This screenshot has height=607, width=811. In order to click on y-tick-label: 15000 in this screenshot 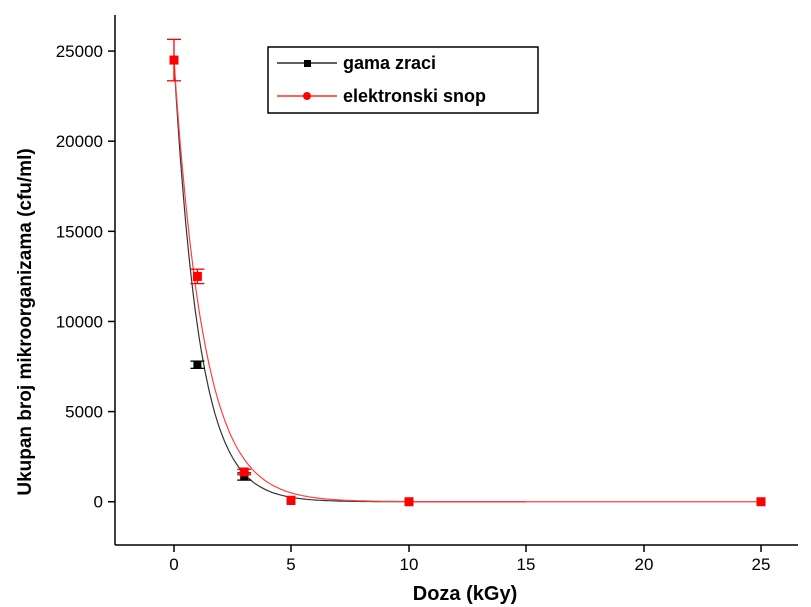, I will do `click(79, 231)`.